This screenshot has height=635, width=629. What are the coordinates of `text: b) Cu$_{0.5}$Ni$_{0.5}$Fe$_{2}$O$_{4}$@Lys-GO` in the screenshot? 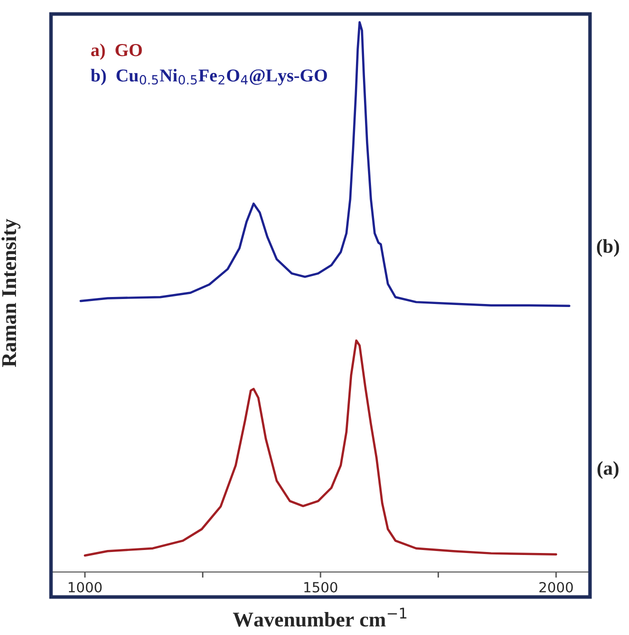 It's located at (208, 77).